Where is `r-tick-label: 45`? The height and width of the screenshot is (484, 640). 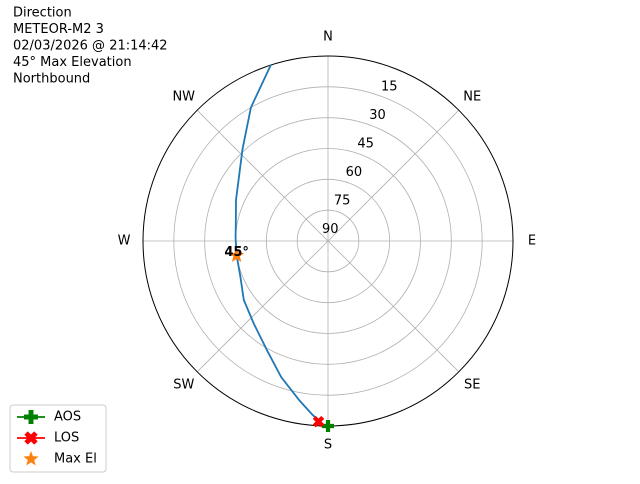
r-tick-label: 45 is located at coordinates (365, 143).